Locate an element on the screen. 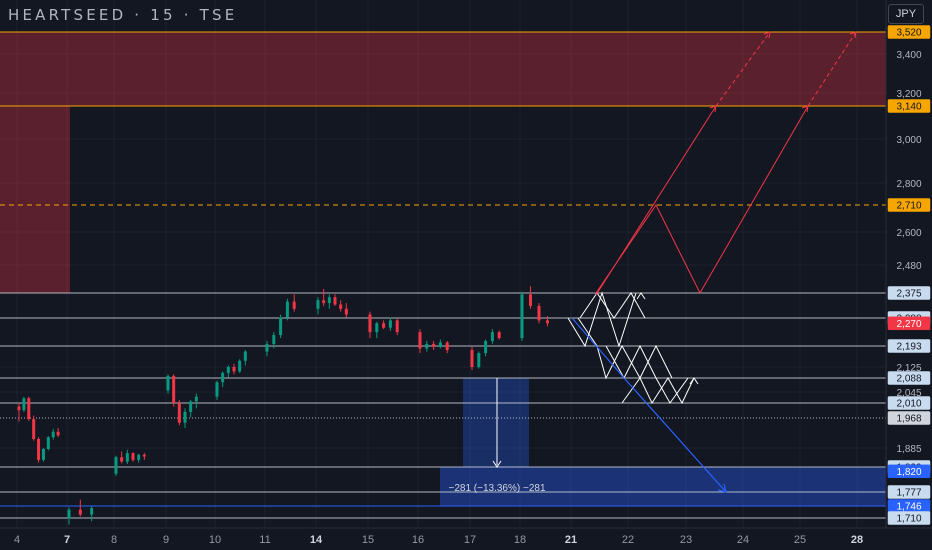 This screenshot has width=932, height=550. x-tick-label: 9 is located at coordinates (166, 540).